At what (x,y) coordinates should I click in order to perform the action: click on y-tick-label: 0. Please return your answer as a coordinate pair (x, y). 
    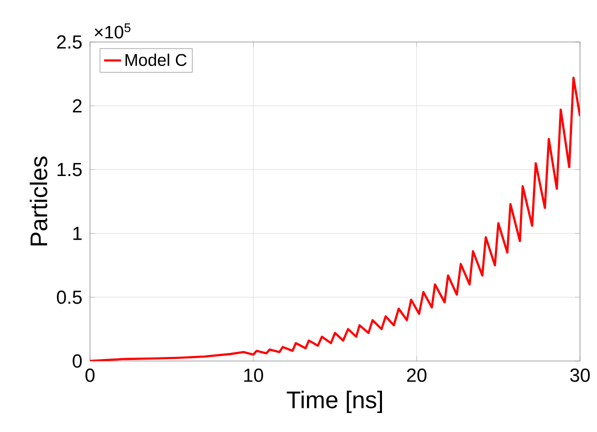
    Looking at the image, I should click on (77, 361).